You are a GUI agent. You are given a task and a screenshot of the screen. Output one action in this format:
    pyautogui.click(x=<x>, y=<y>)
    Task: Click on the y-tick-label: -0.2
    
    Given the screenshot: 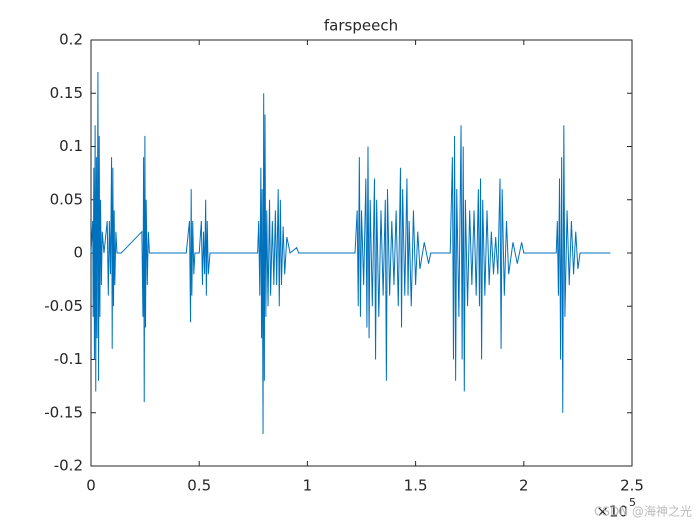 What is the action you would take?
    pyautogui.click(x=68, y=466)
    